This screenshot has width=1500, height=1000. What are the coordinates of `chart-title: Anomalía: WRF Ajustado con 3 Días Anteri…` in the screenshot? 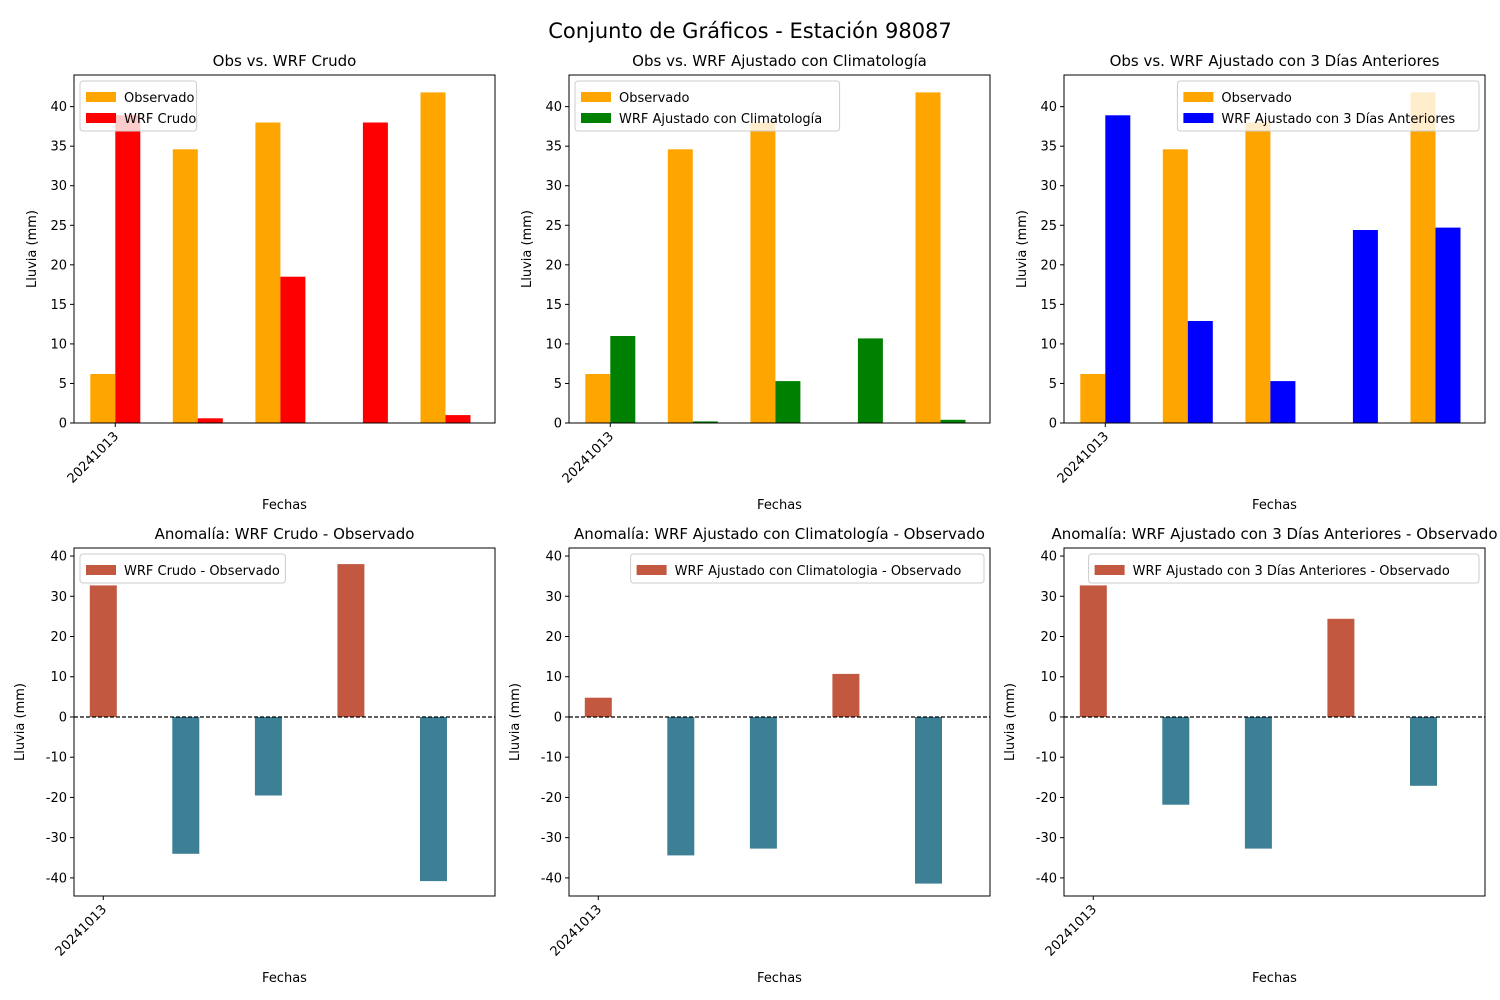 It's located at (1274, 534).